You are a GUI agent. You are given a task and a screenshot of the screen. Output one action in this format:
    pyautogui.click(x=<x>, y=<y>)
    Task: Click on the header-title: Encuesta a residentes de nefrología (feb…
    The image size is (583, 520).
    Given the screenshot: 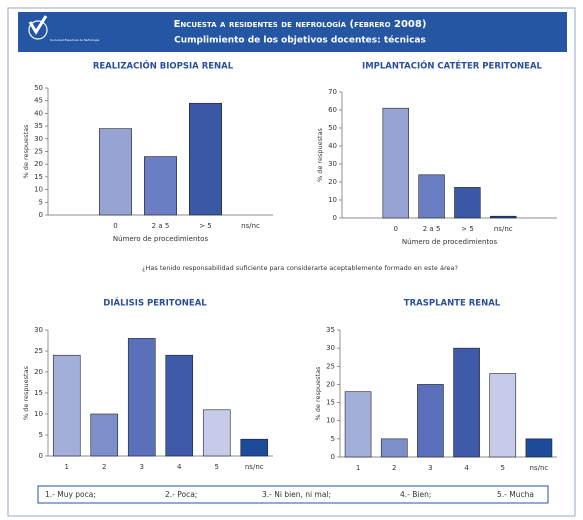 What is the action you would take?
    pyautogui.click(x=300, y=24)
    